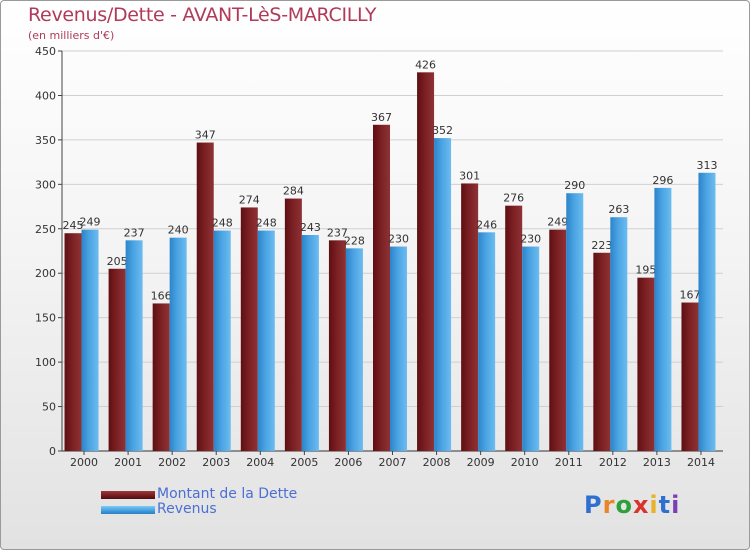  Describe the element at coordinates (117, 261) in the screenshot. I see `data-label-dette: 205` at that location.